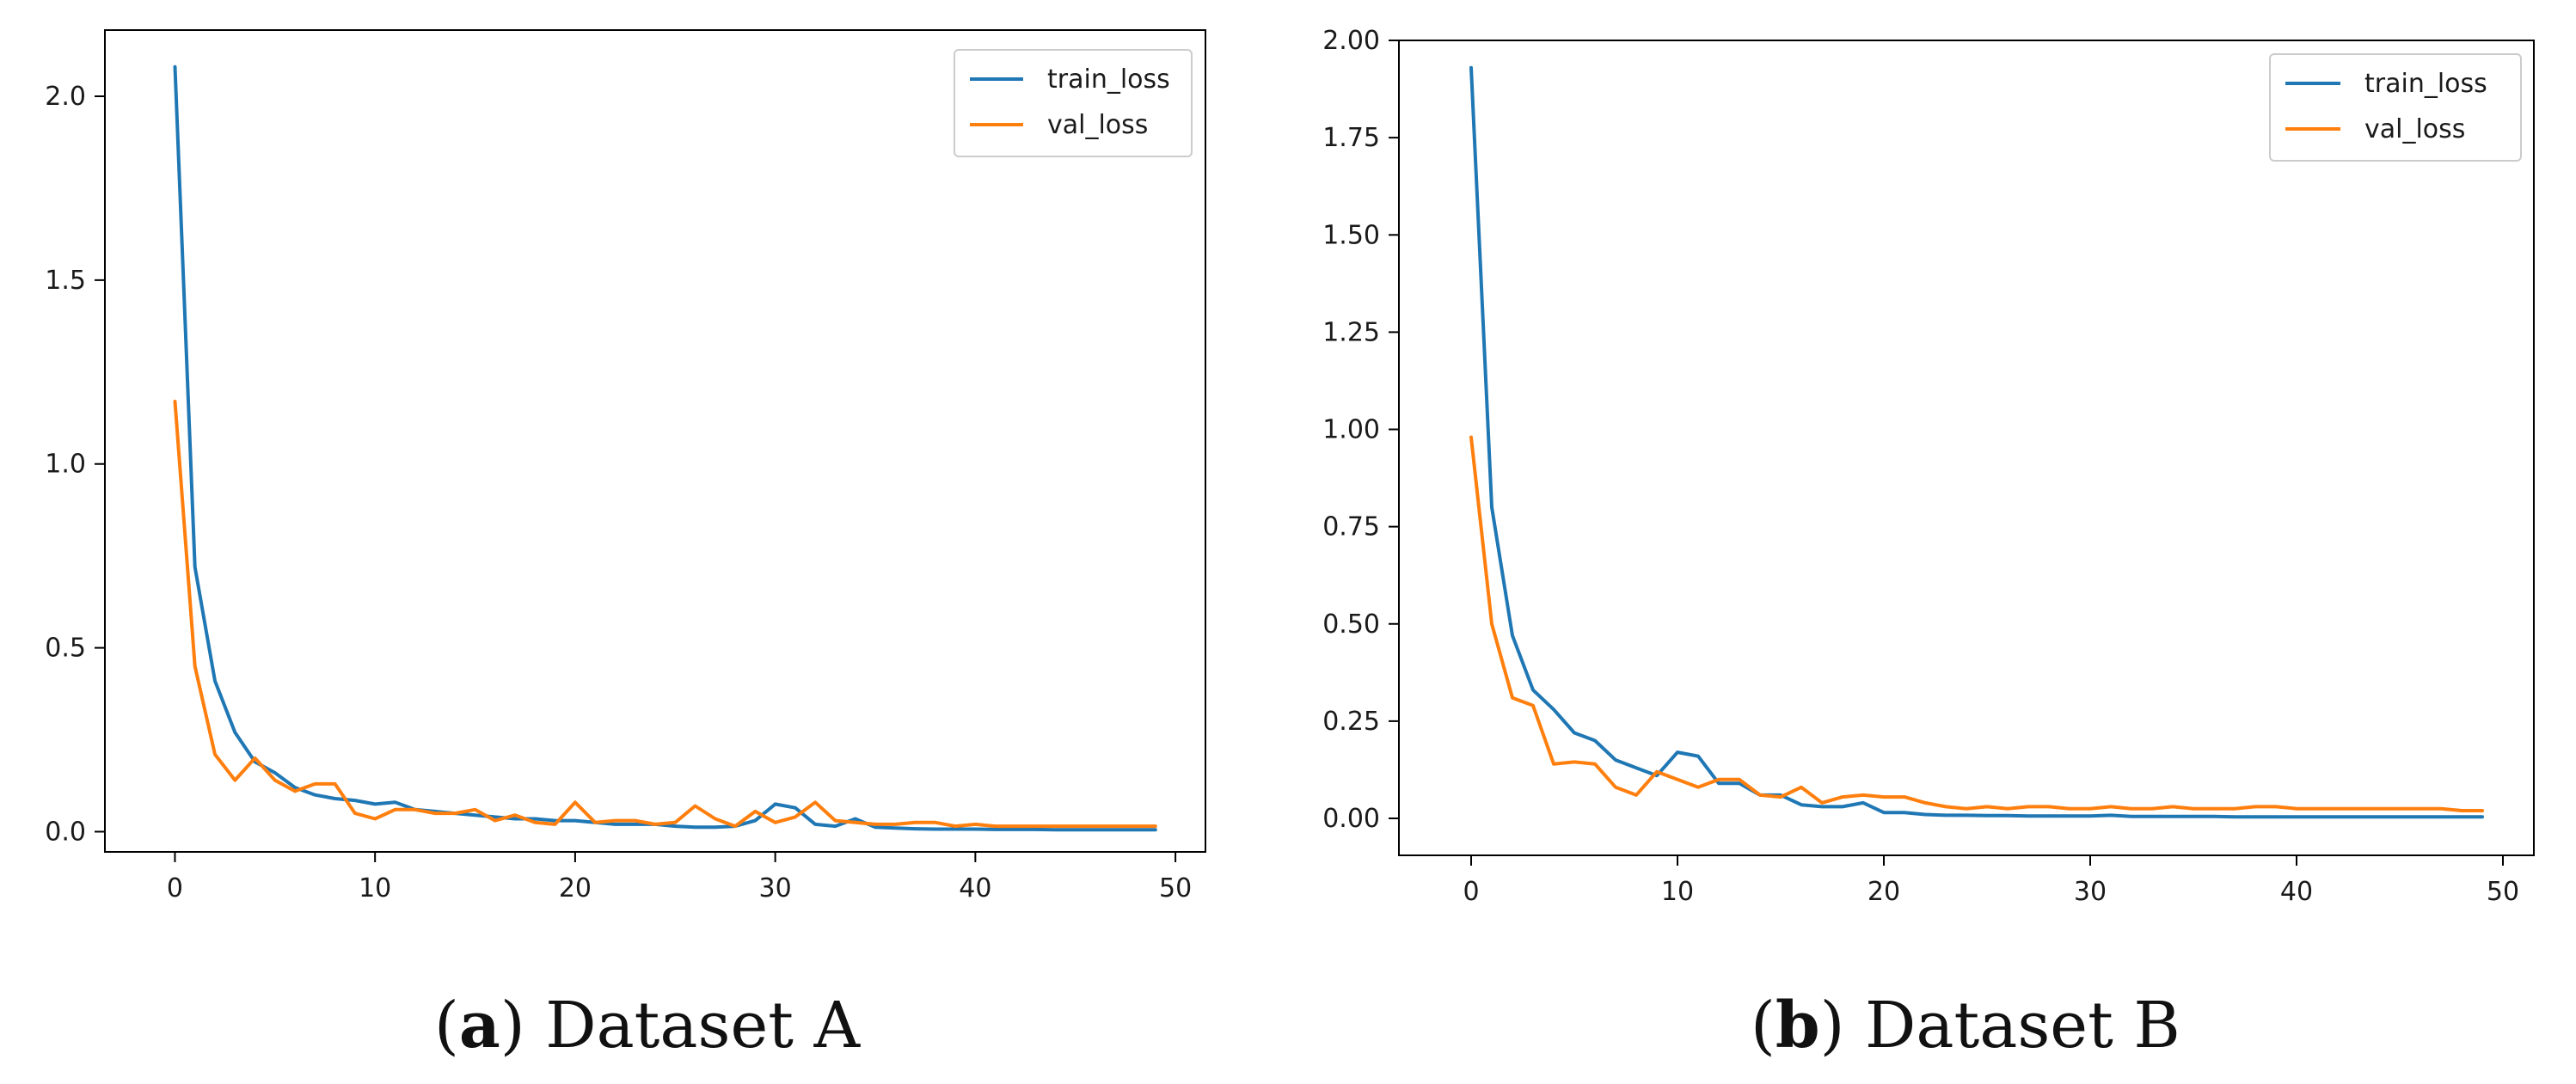 This screenshot has height=1084, width=2576. What do you see at coordinates (2414, 129) in the screenshot?
I see `panel-b-legend-val-label: val_loss` at bounding box center [2414, 129].